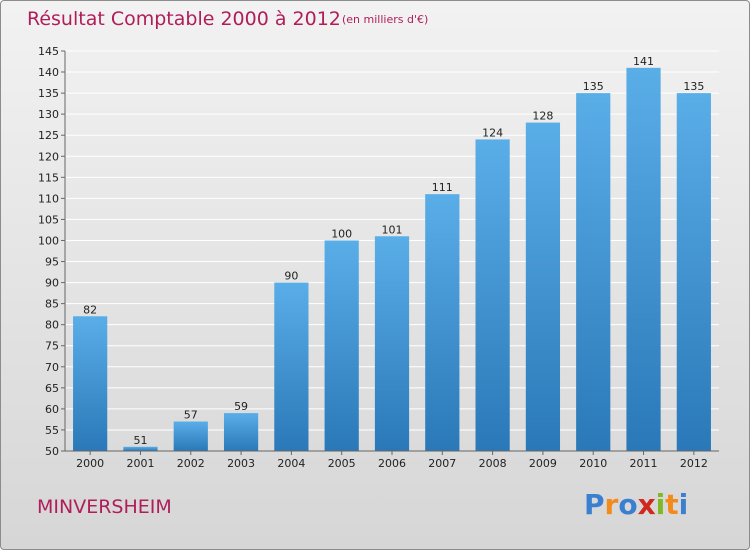 This screenshot has width=750, height=550. I want to click on x-tick-label-2003: 2003, so click(241, 463).